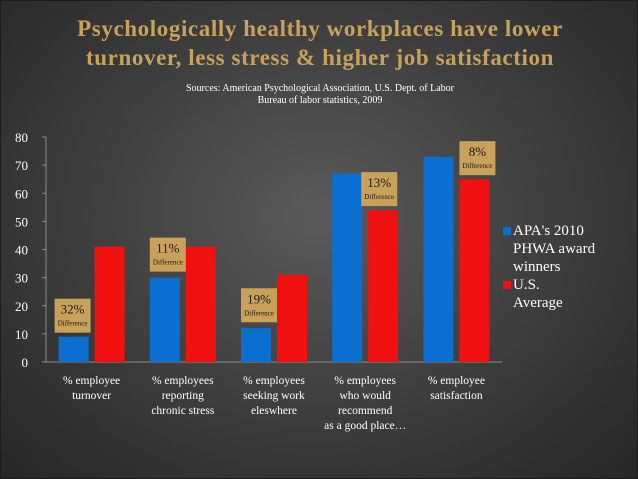  Describe the element at coordinates (21, 193) in the screenshot. I see `y-tick-label: 60` at that location.